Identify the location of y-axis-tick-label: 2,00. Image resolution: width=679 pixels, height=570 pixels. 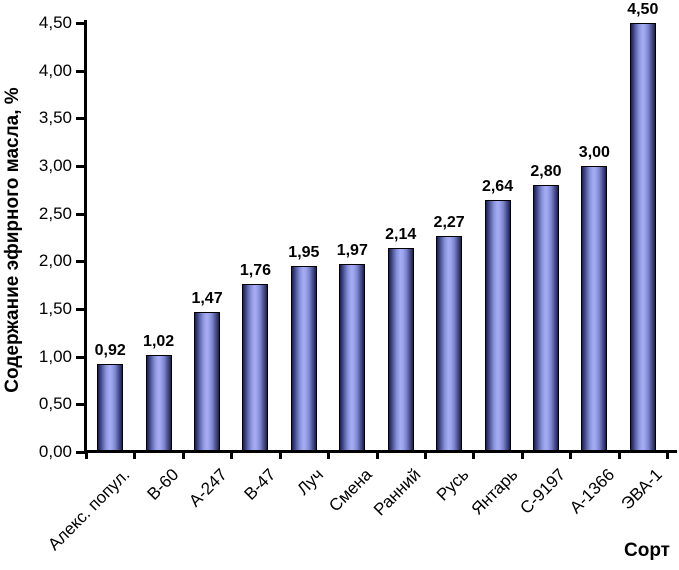
(55, 261).